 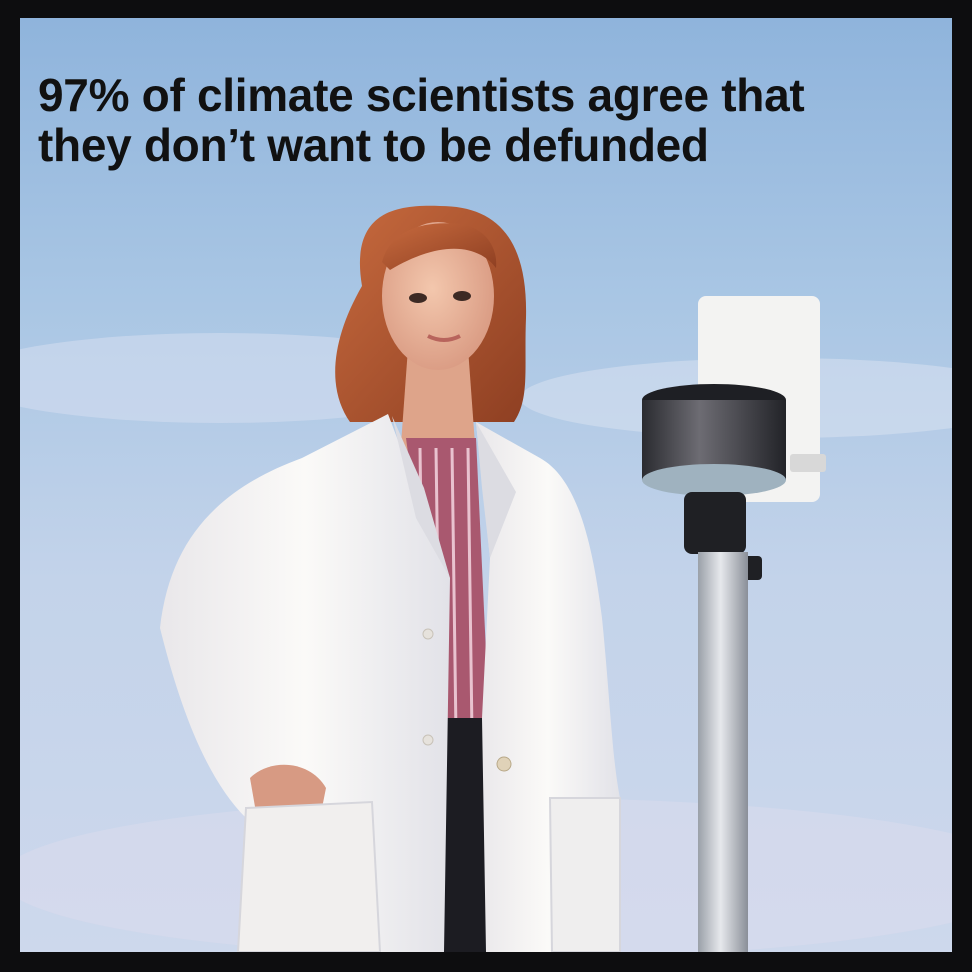 I want to click on lapel-right, so click(x=496, y=490).